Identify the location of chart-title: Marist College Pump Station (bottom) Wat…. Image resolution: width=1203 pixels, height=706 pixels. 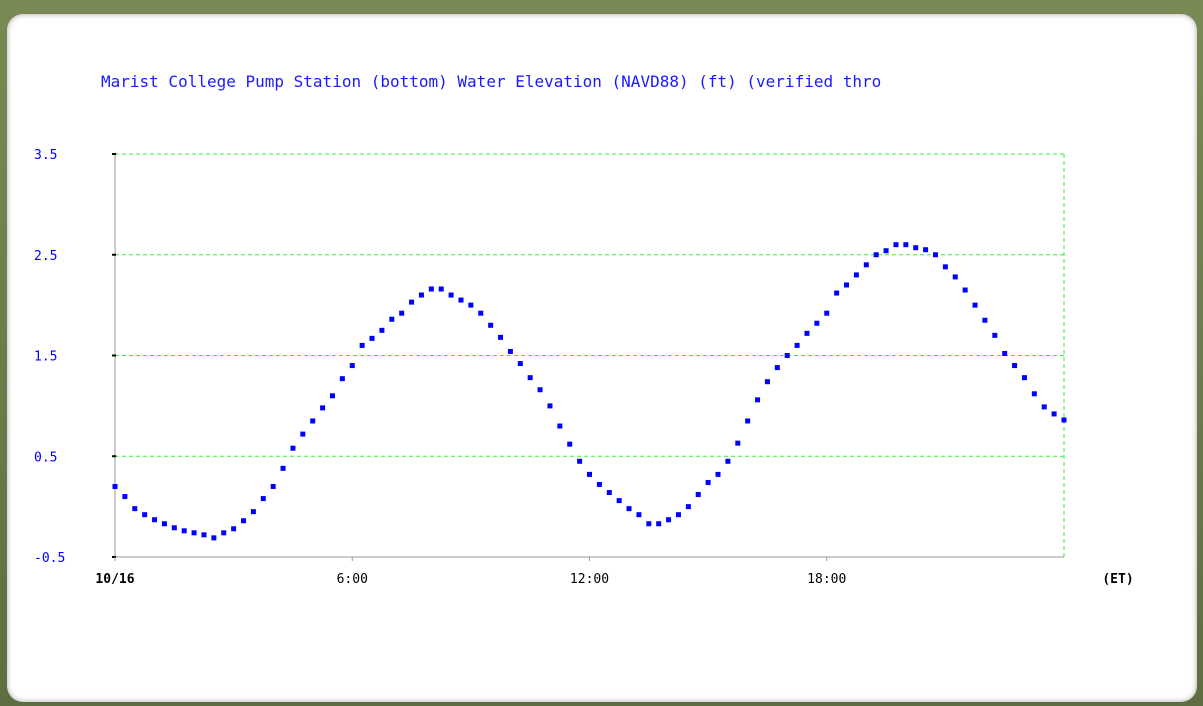
(491, 81).